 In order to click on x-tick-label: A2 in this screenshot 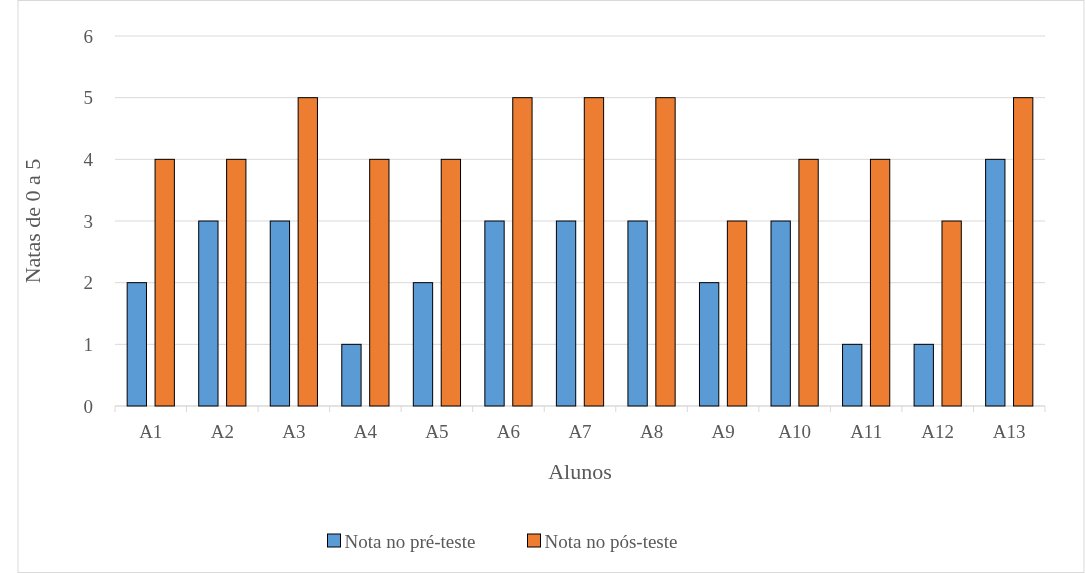, I will do `click(222, 431)`.